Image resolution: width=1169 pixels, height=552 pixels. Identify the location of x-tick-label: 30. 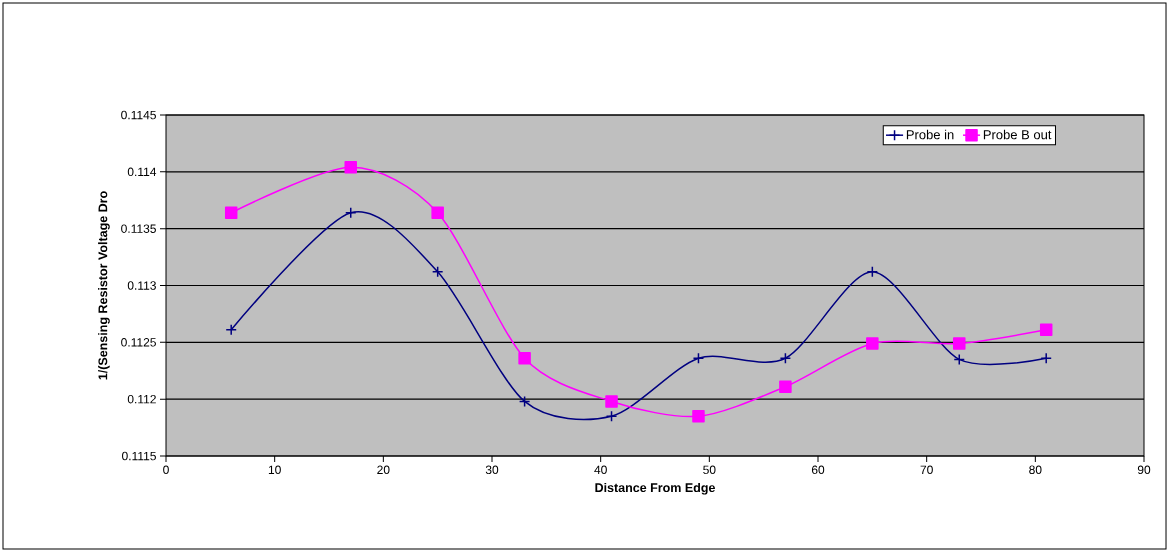
(492, 470).